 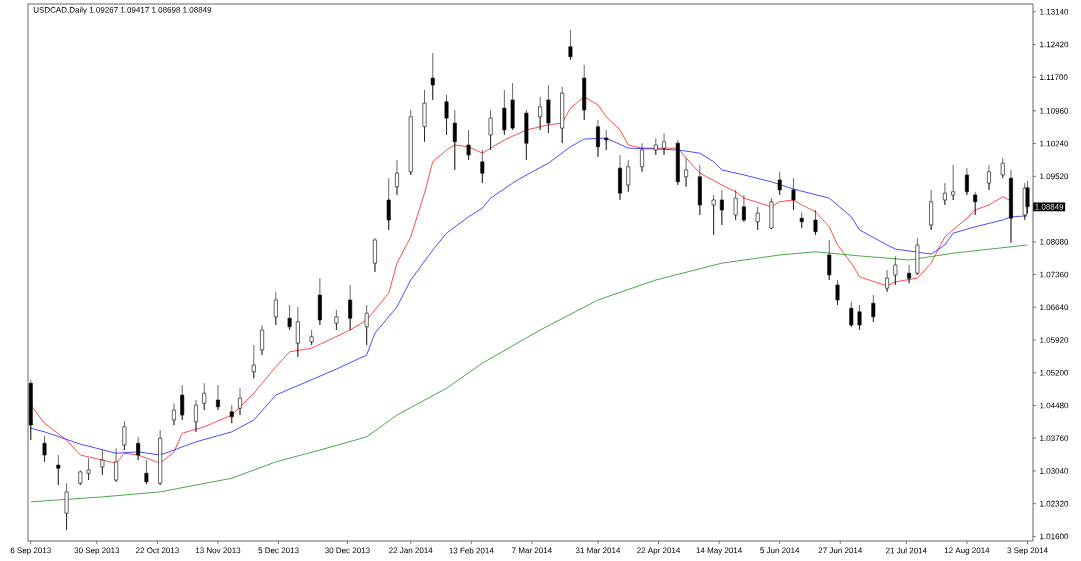 I want to click on y-tick-label: 1.12420, so click(x=1054, y=44).